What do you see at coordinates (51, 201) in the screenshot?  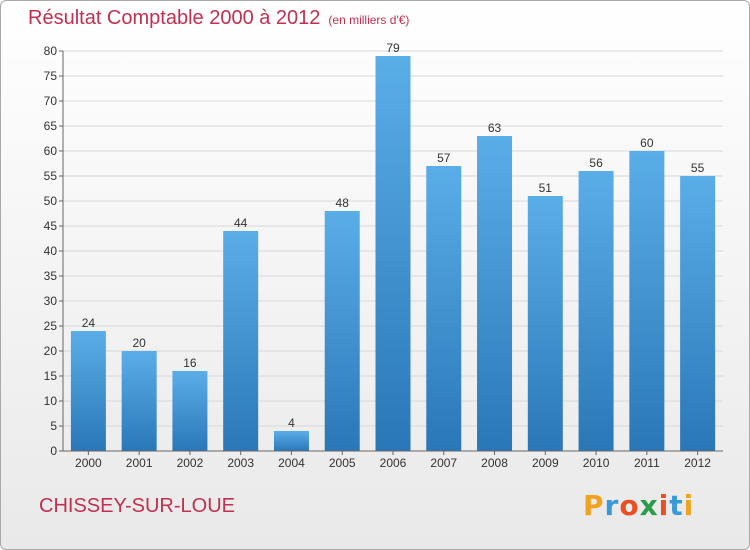 I see `y-tick-label: 50` at bounding box center [51, 201].